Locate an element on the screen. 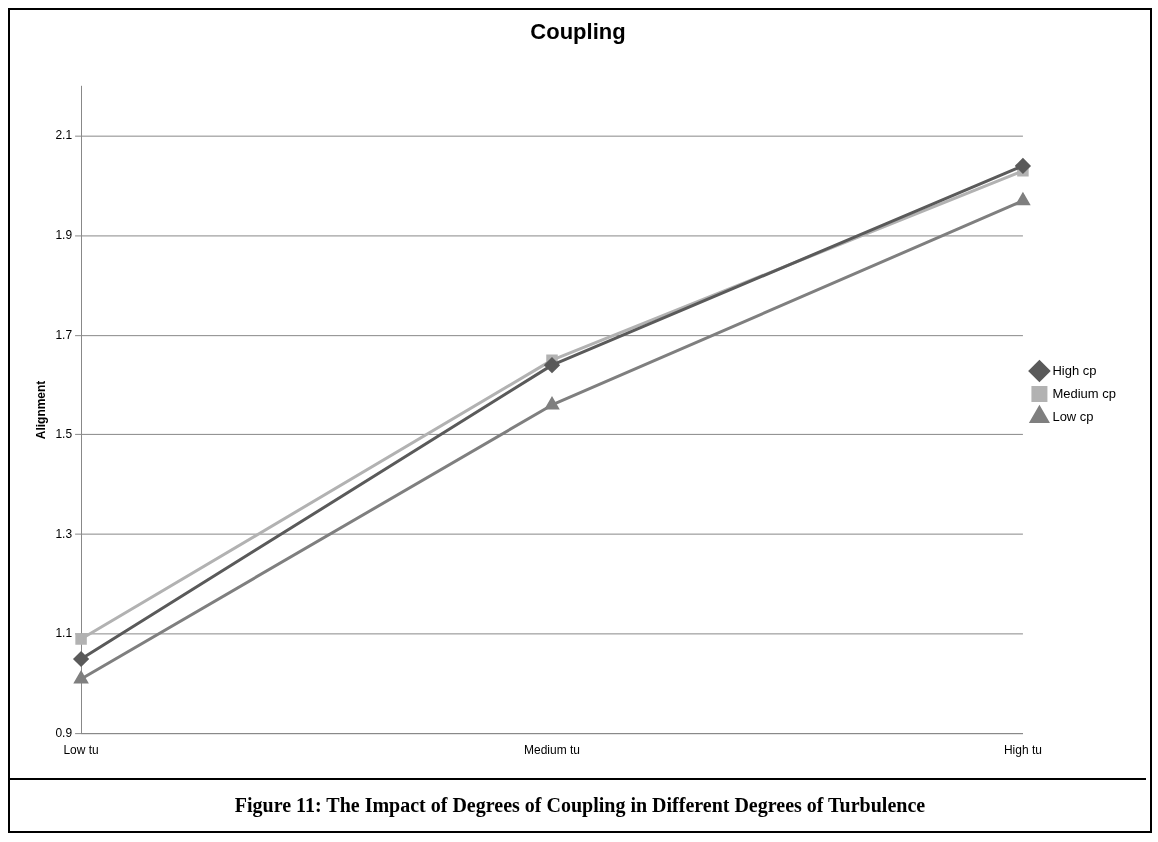  y-tick-label: 1.1 is located at coordinates (64, 633).